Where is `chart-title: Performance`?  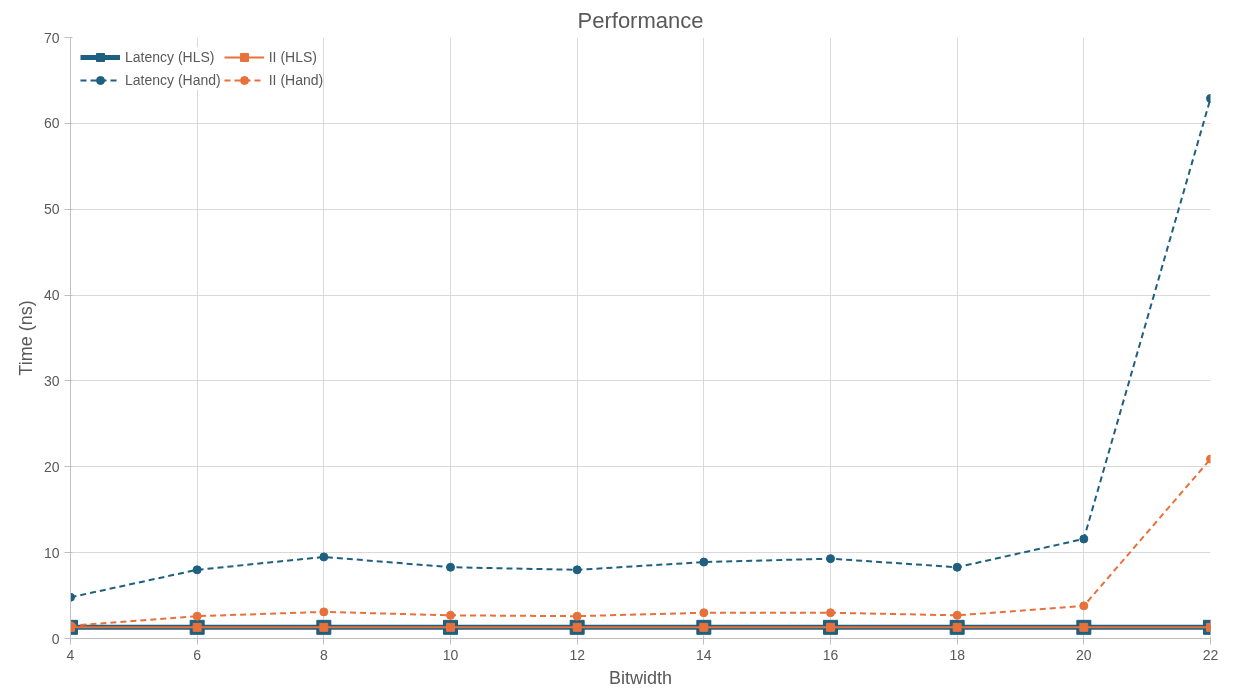 chart-title: Performance is located at coordinates (640, 20).